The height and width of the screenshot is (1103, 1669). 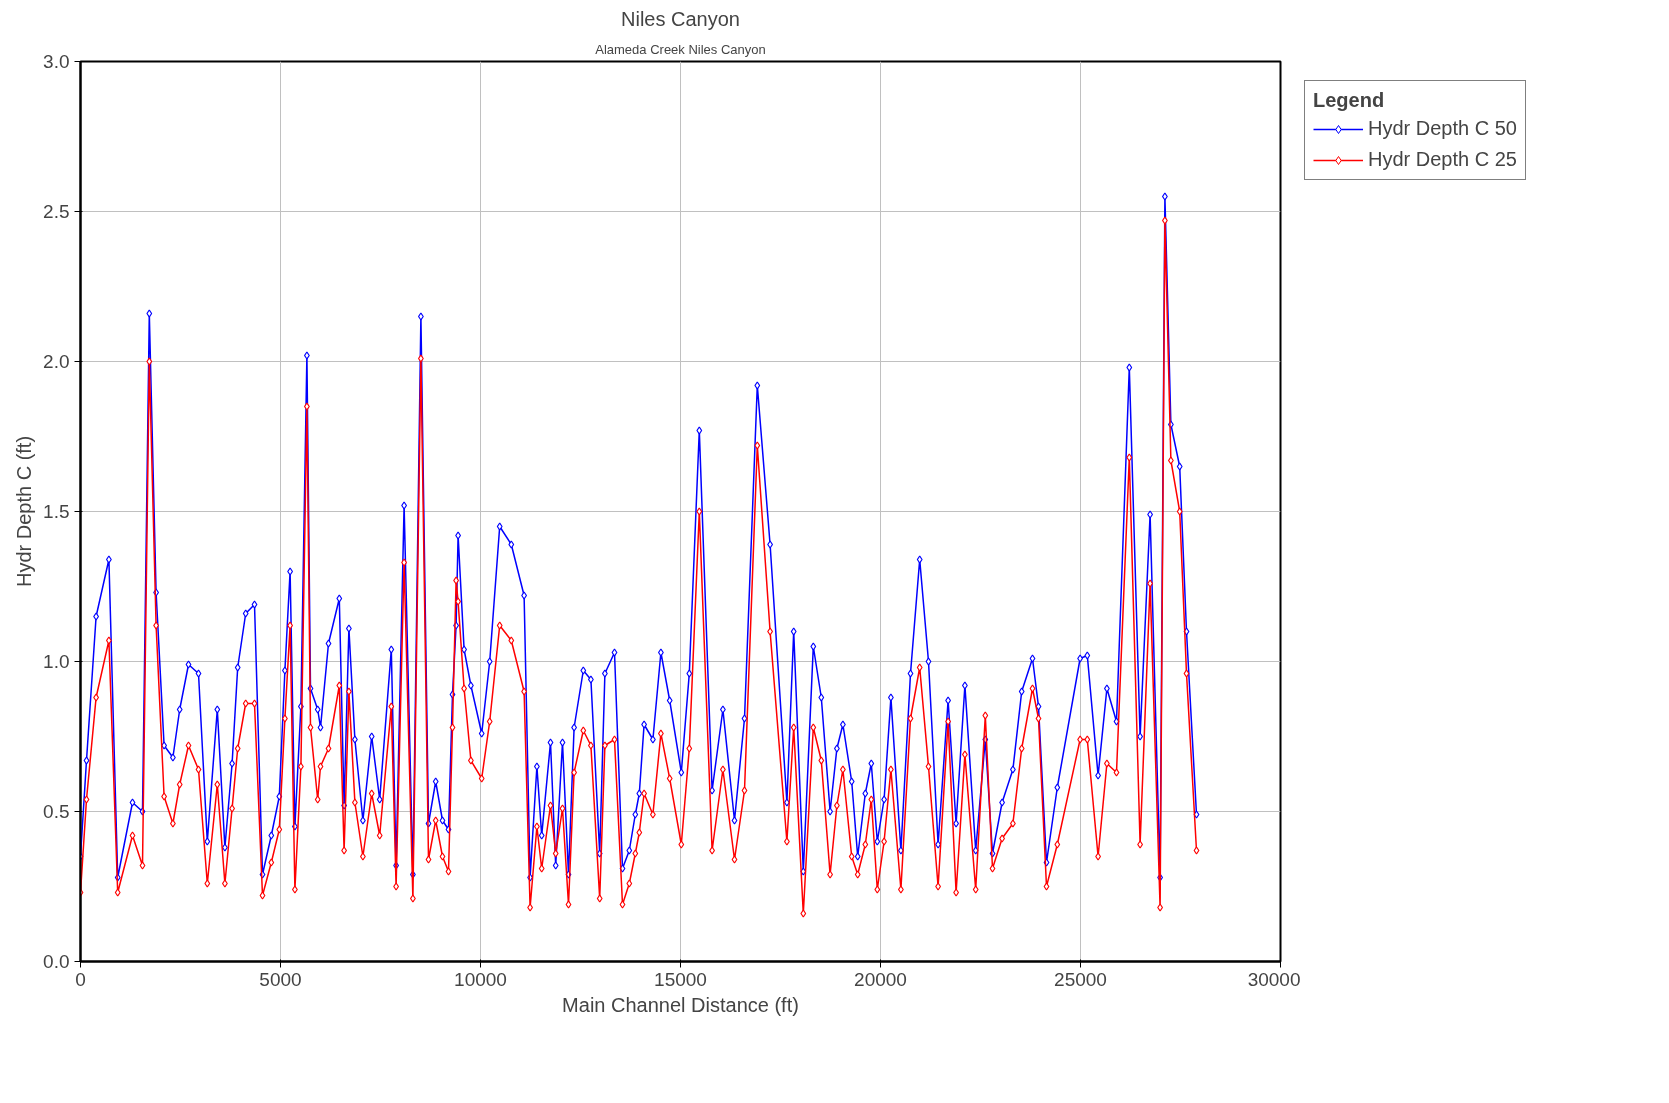 I want to click on y-axis-title: Hydr Depth C (ft), so click(x=24, y=511).